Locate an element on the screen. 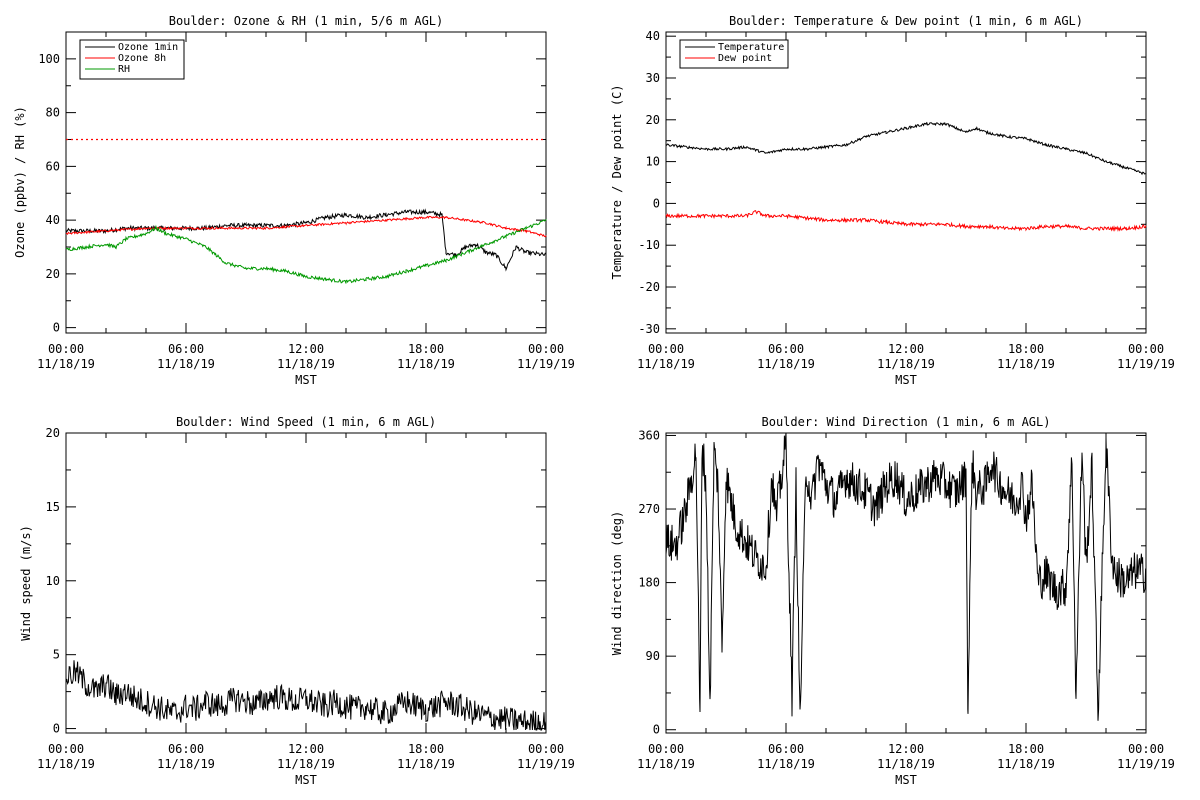  panel-title: Boulder: Wind Speed (1 min, 6 m AGL) is located at coordinates (306, 422).